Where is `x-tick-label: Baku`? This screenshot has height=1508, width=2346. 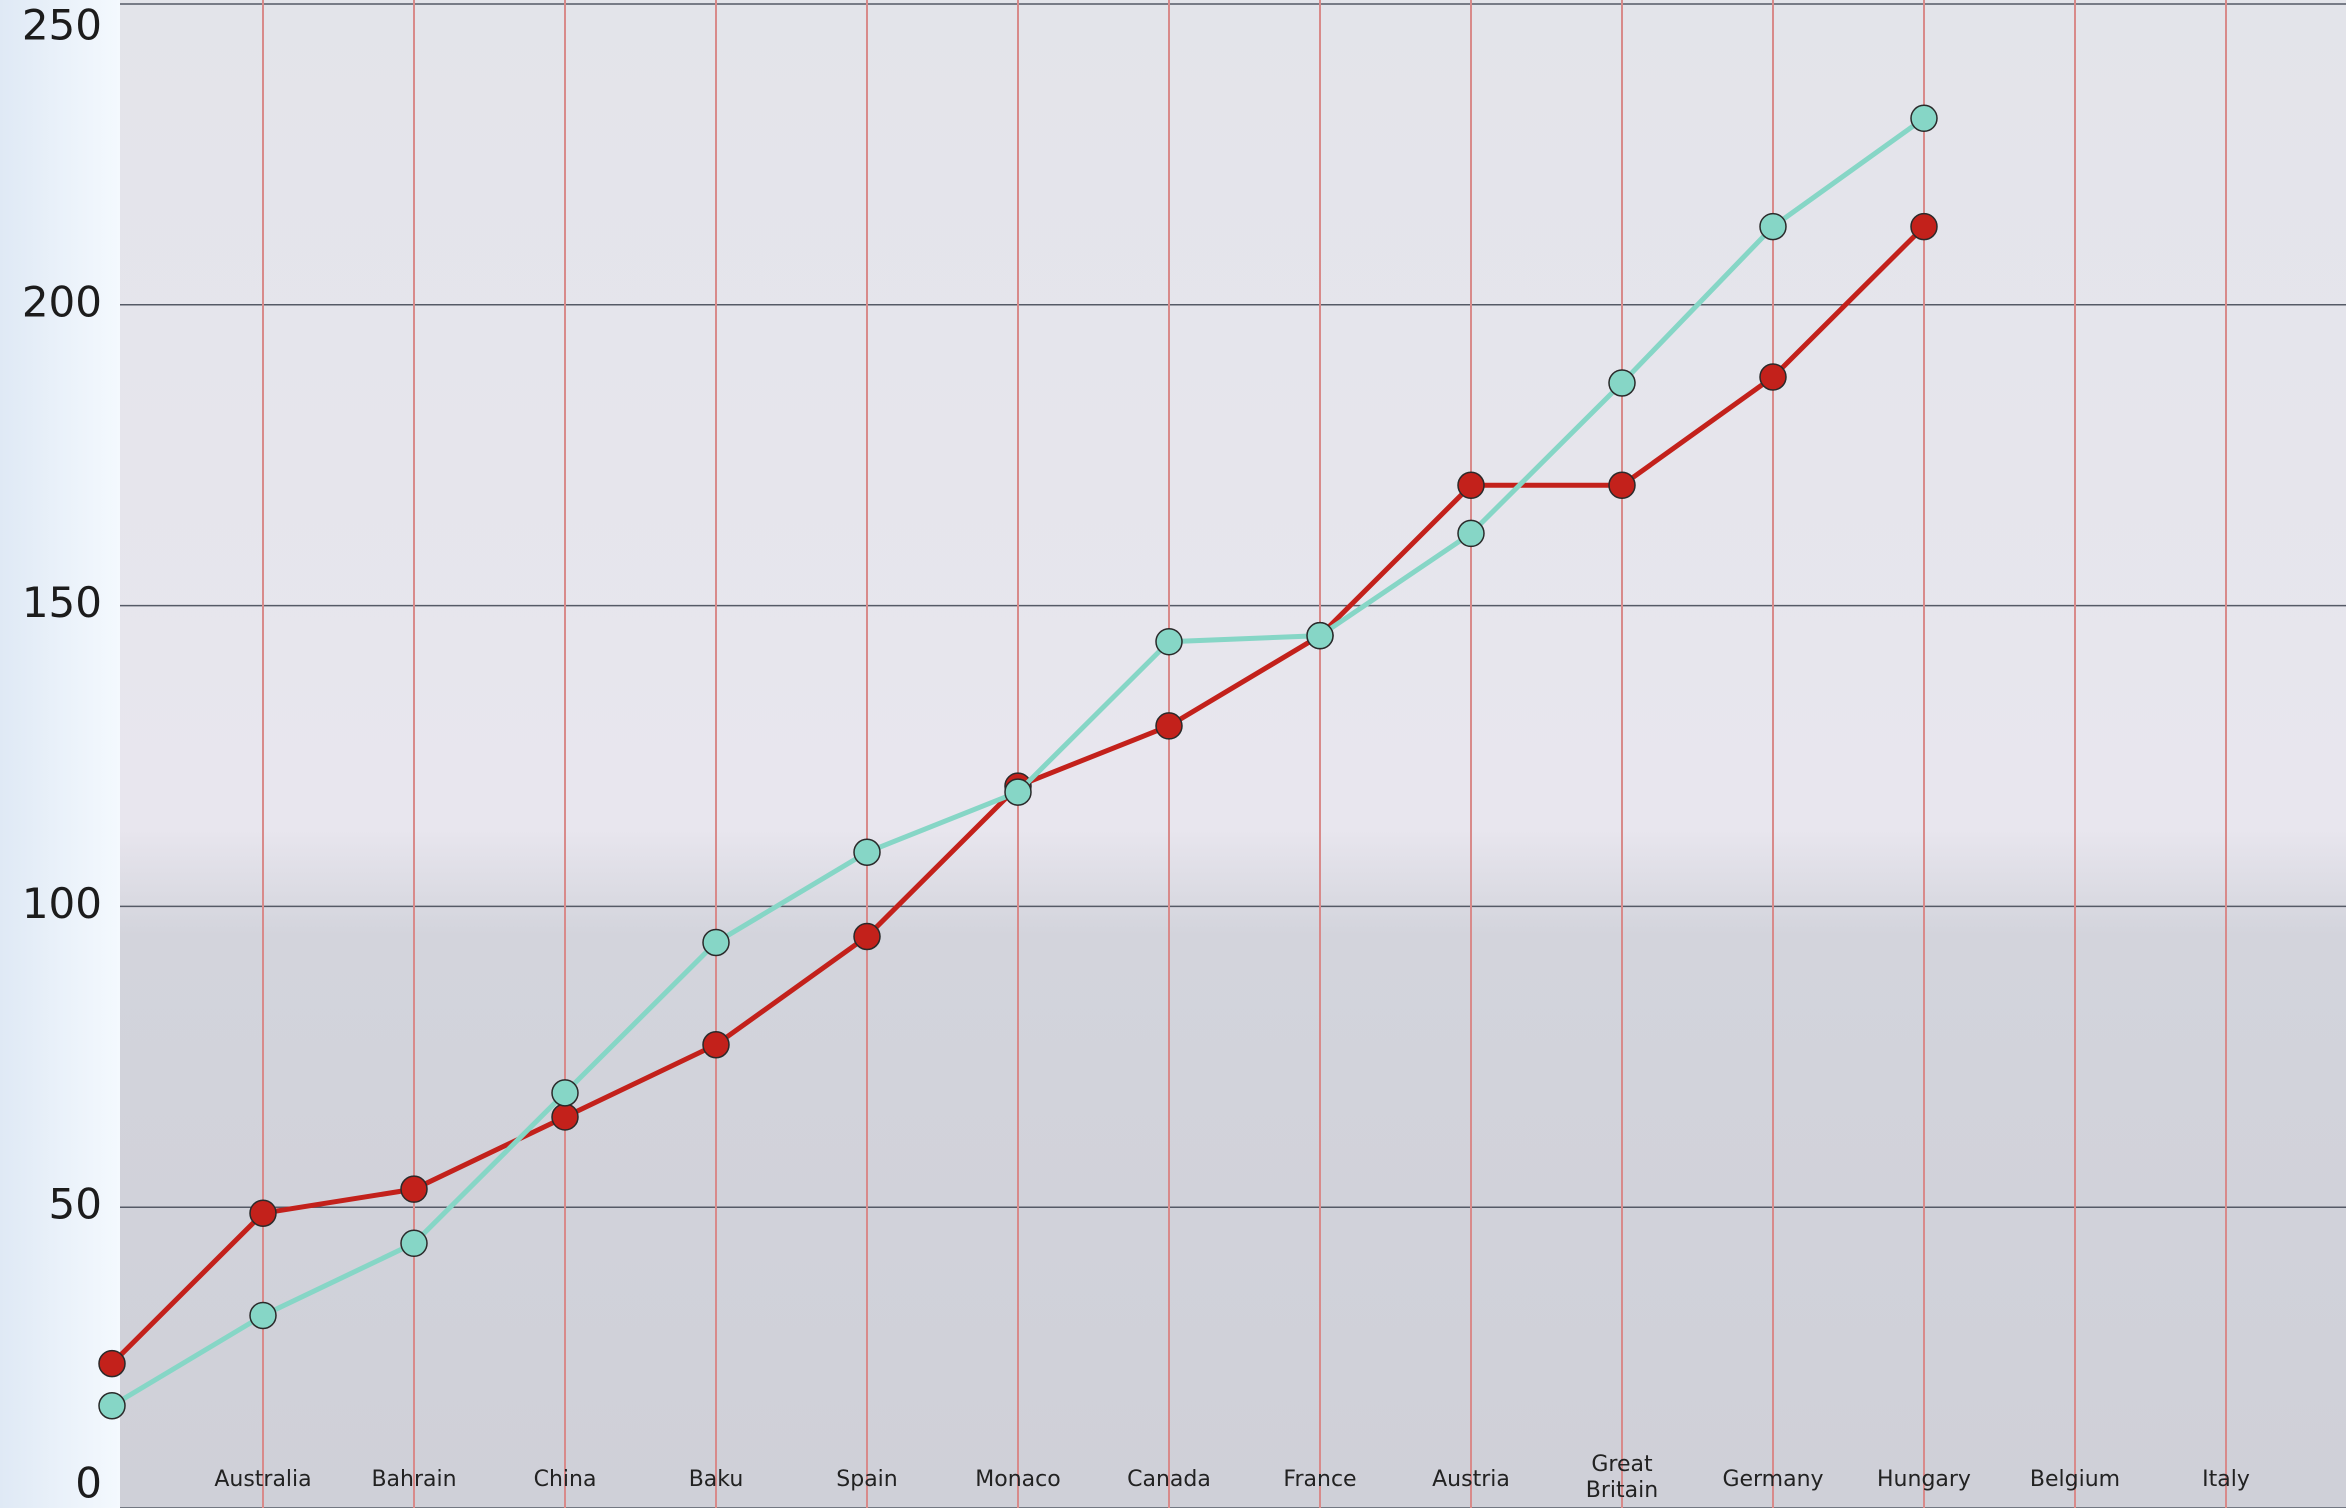 x-tick-label: Baku is located at coordinates (716, 1479).